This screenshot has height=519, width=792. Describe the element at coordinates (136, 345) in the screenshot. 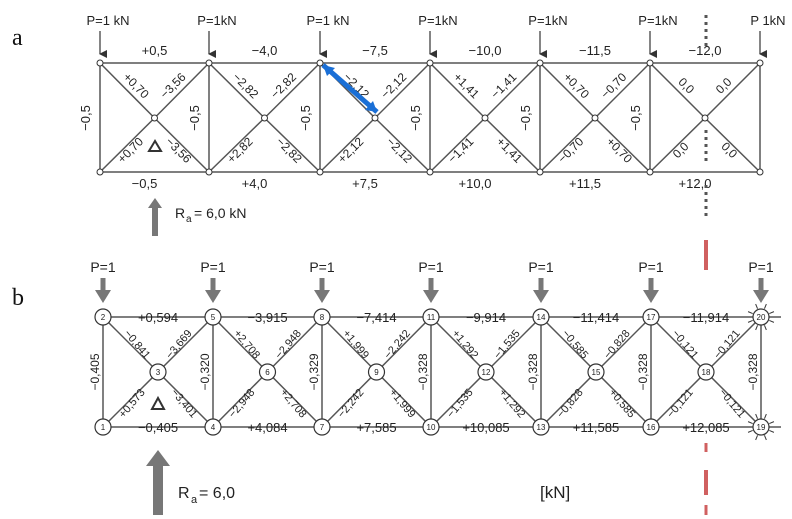

I see `panel-b-diagonal-label: −0,841` at that location.